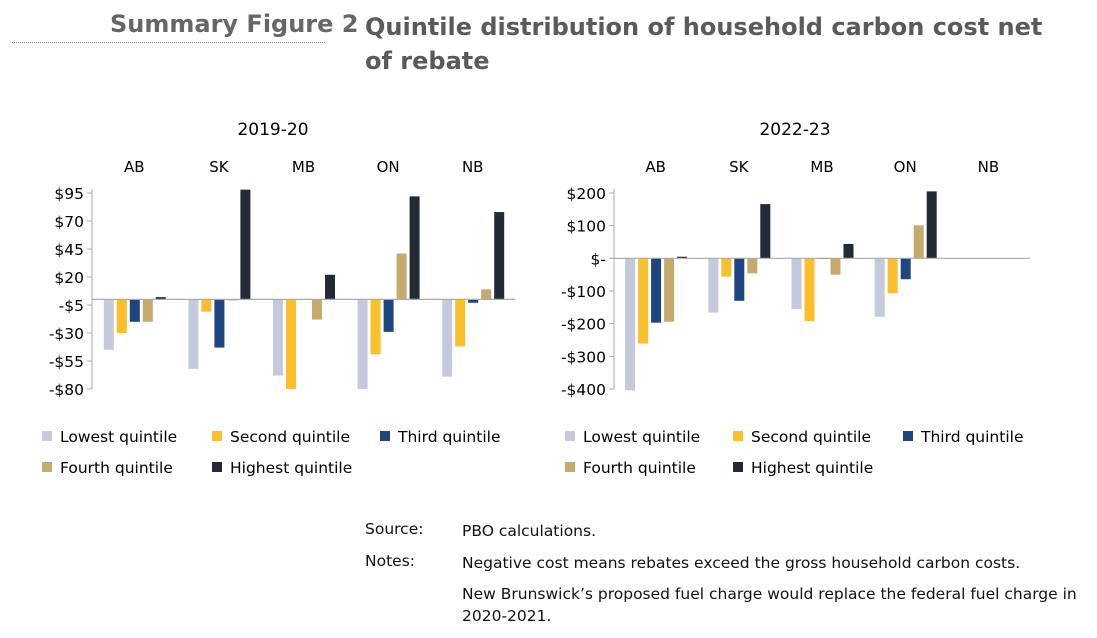  Describe the element at coordinates (583, 325) in the screenshot. I see `y-tick-label: -$200` at that location.